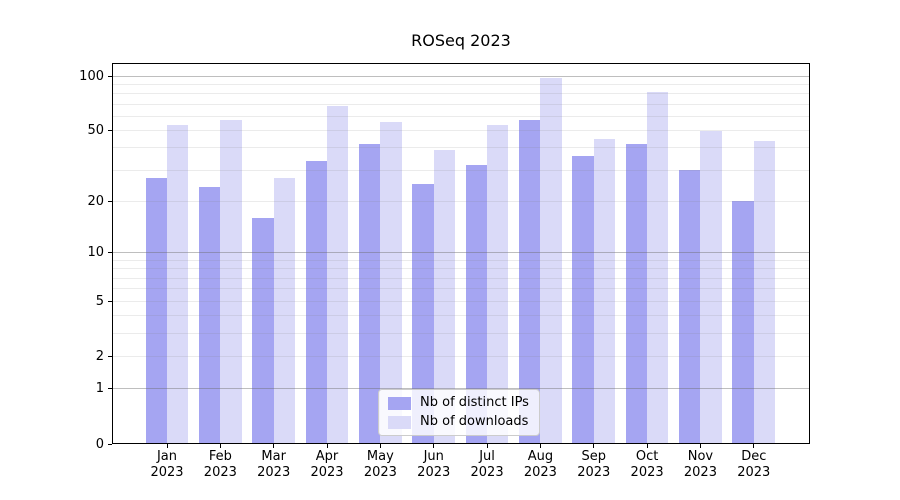 The height and width of the screenshot is (500, 900). Describe the element at coordinates (474, 402) in the screenshot. I see `legend-label-distinct-ips: Nb of distinct IPs` at that location.